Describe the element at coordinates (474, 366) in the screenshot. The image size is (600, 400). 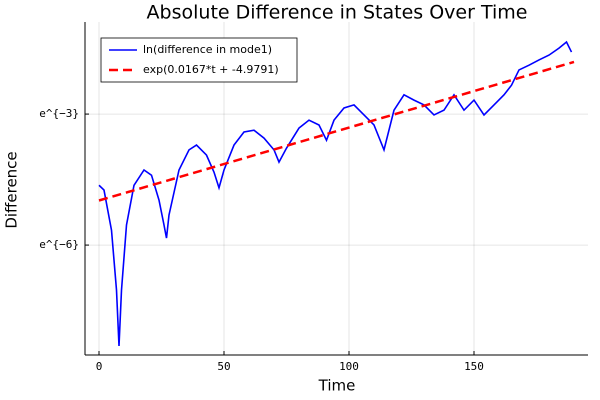
I see `x-tick-label: 150` at that location.